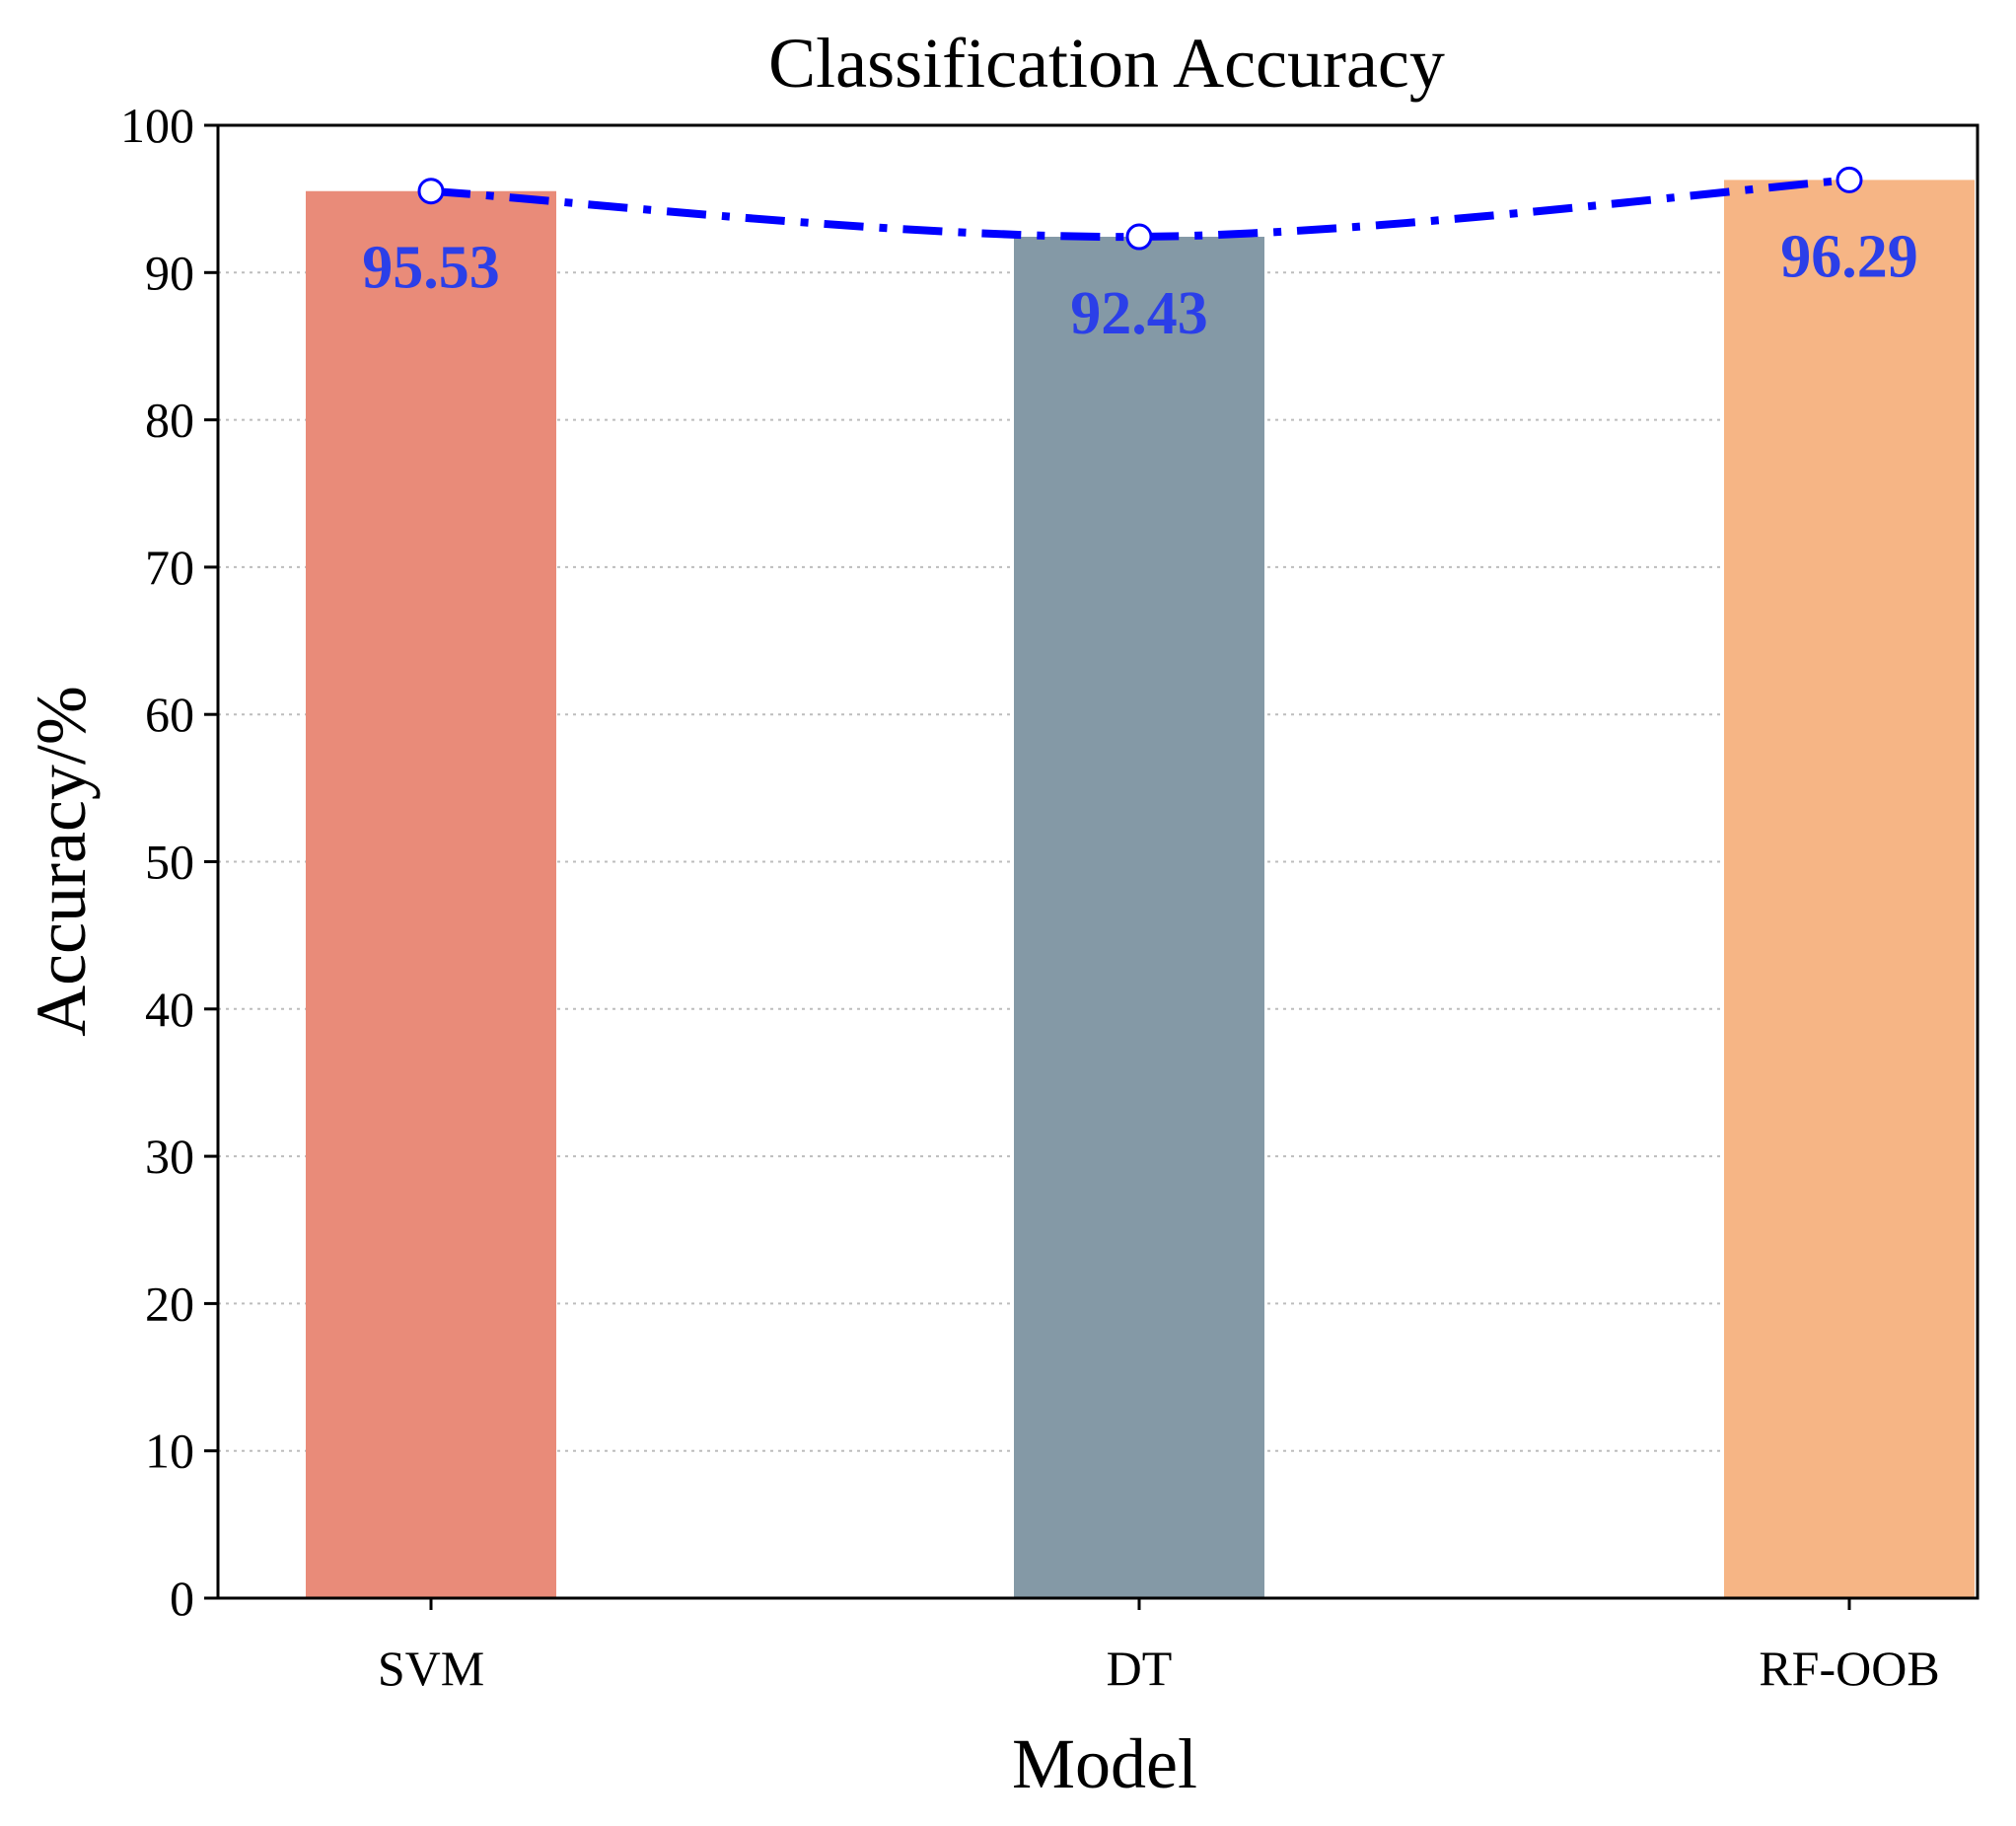  What do you see at coordinates (431, 268) in the screenshot?
I see `data-label-svm: 95.53` at bounding box center [431, 268].